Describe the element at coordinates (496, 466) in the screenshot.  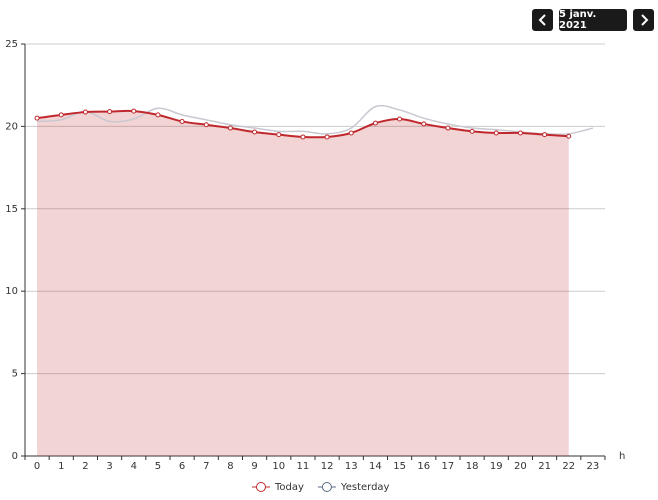
I see `x-tick-label: 19` at that location.